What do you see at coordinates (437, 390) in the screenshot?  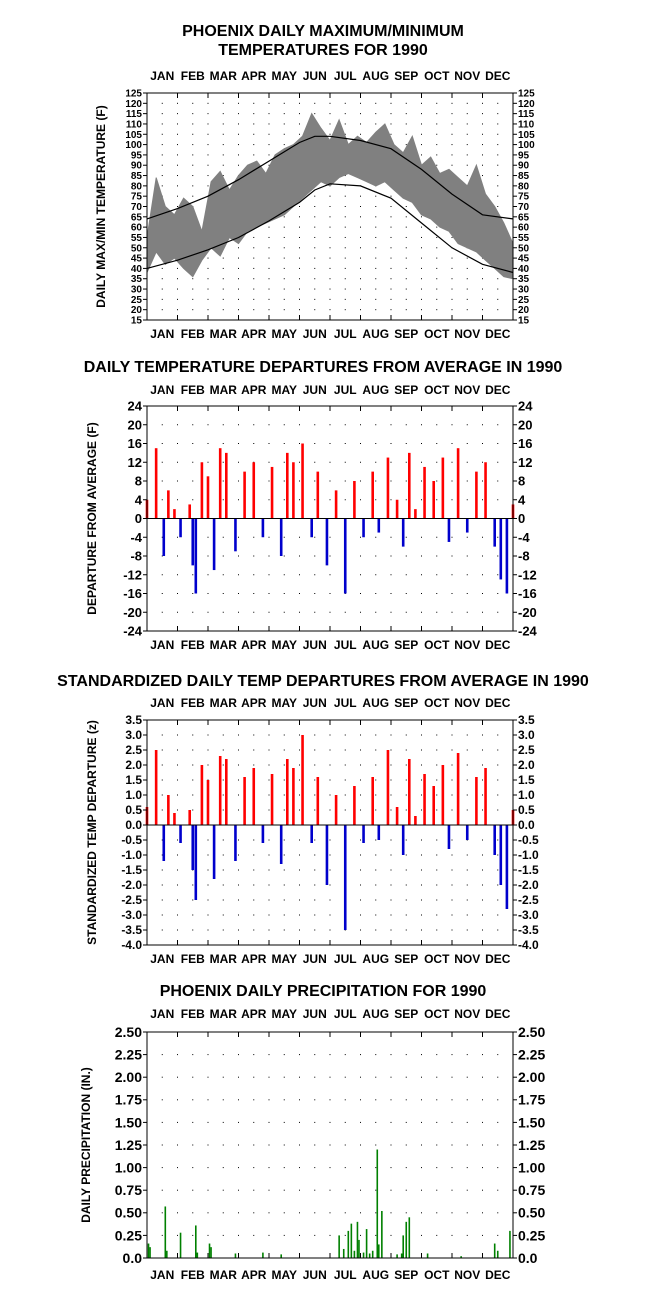 I see `month-label-top: OCT` at bounding box center [437, 390].